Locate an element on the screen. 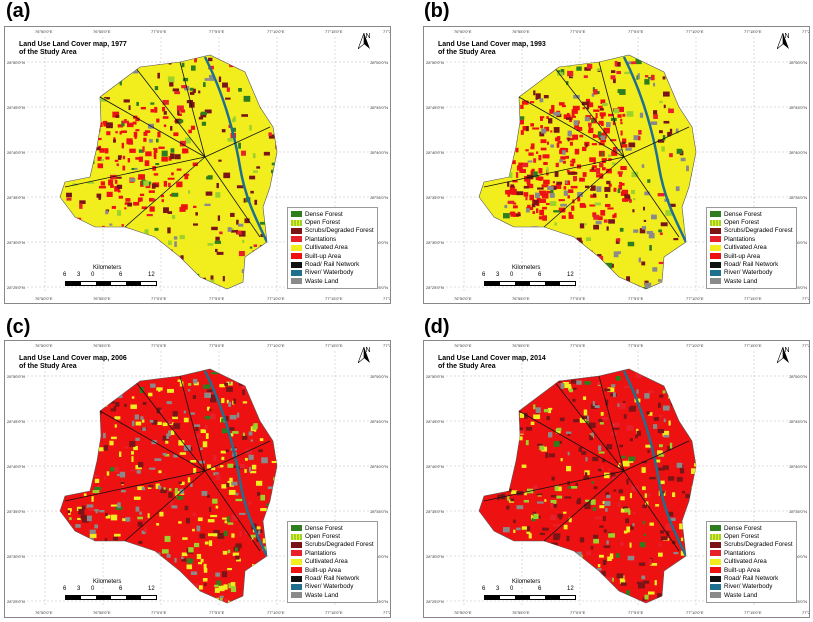  legend-label: River/ Waterbody is located at coordinates (329, 273).